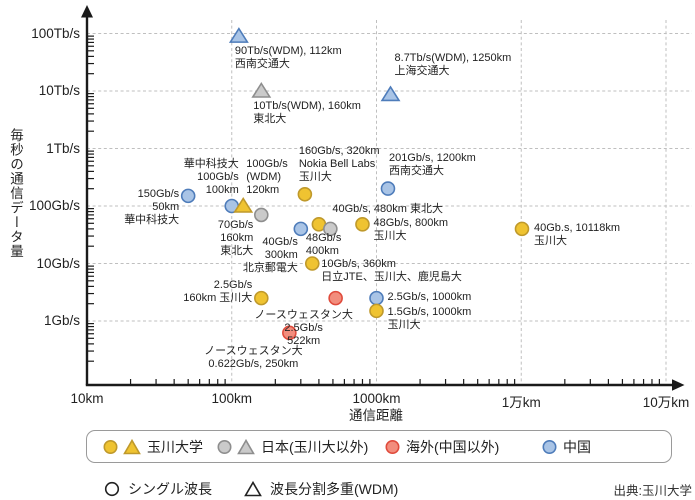 This screenshot has height=500, width=695. Describe the element at coordinates (264, 177) in the screenshot. I see `point-label-line: (WDM)` at that location.